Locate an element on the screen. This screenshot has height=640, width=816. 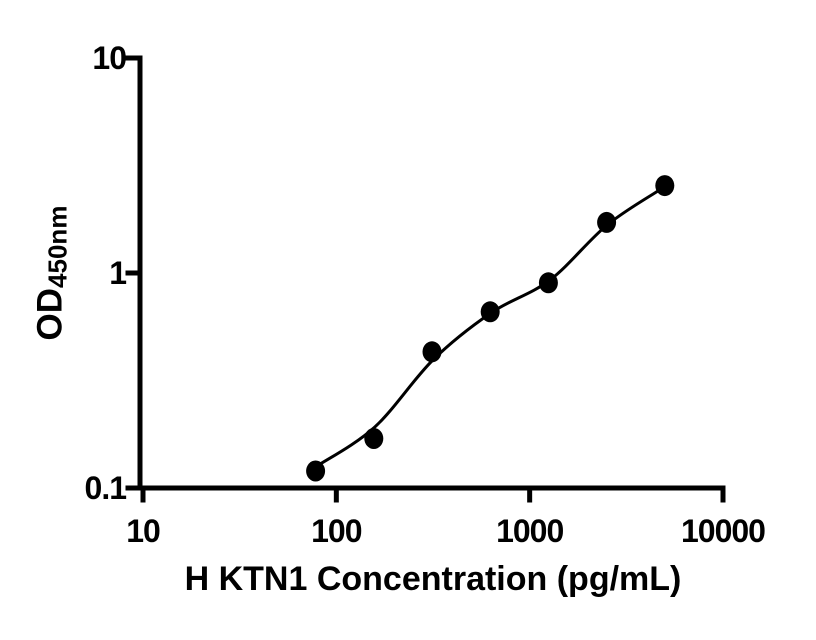
y-tick-label: 10 is located at coordinates (109, 58).